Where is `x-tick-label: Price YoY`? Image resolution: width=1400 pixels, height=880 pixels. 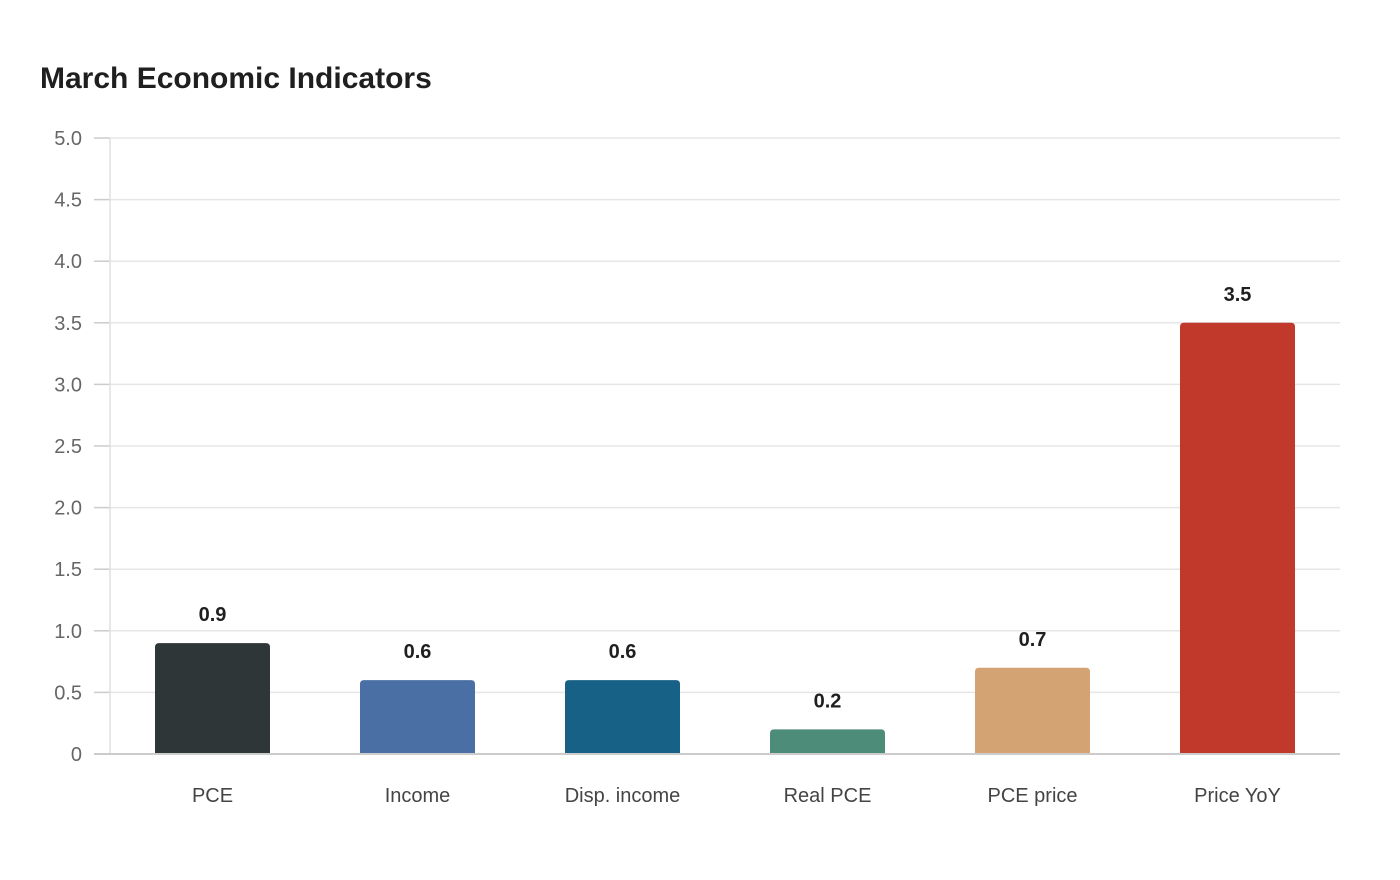
x-tick-label: Price YoY is located at coordinates (1237, 796).